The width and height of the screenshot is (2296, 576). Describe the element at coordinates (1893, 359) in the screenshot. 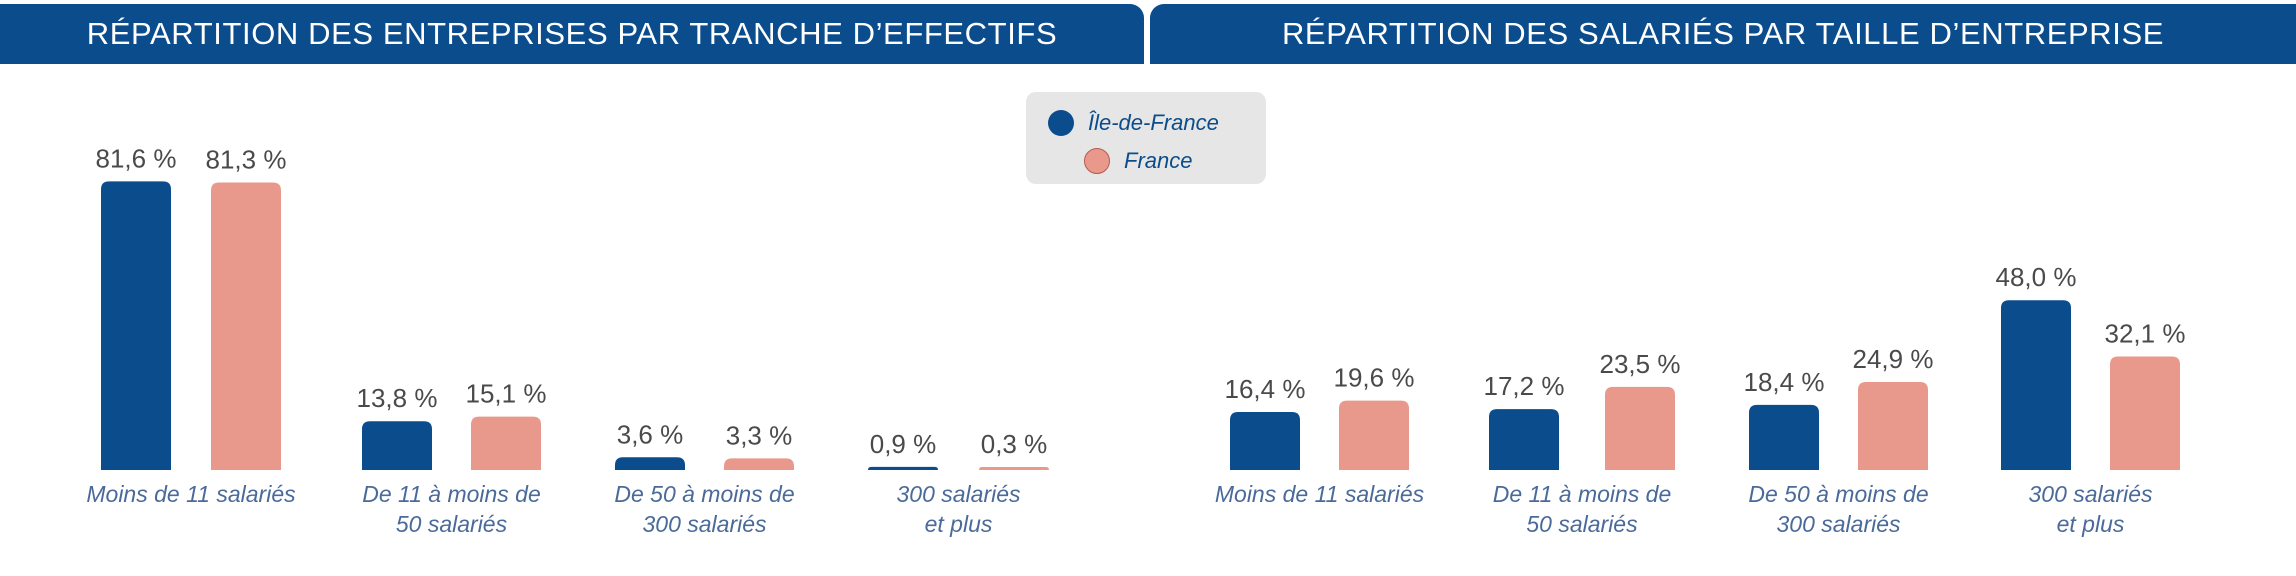

I see `value-label-chart2-france-3: 24,9 %` at that location.